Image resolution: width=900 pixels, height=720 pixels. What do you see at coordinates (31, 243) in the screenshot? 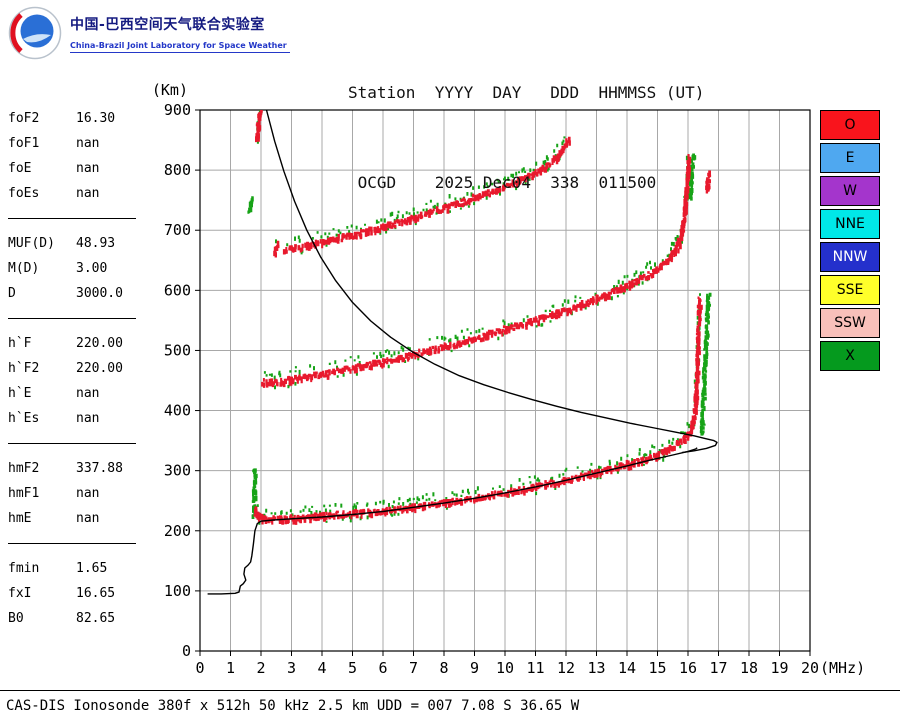
I see `parameter-label: MUF(D)` at bounding box center [31, 243].